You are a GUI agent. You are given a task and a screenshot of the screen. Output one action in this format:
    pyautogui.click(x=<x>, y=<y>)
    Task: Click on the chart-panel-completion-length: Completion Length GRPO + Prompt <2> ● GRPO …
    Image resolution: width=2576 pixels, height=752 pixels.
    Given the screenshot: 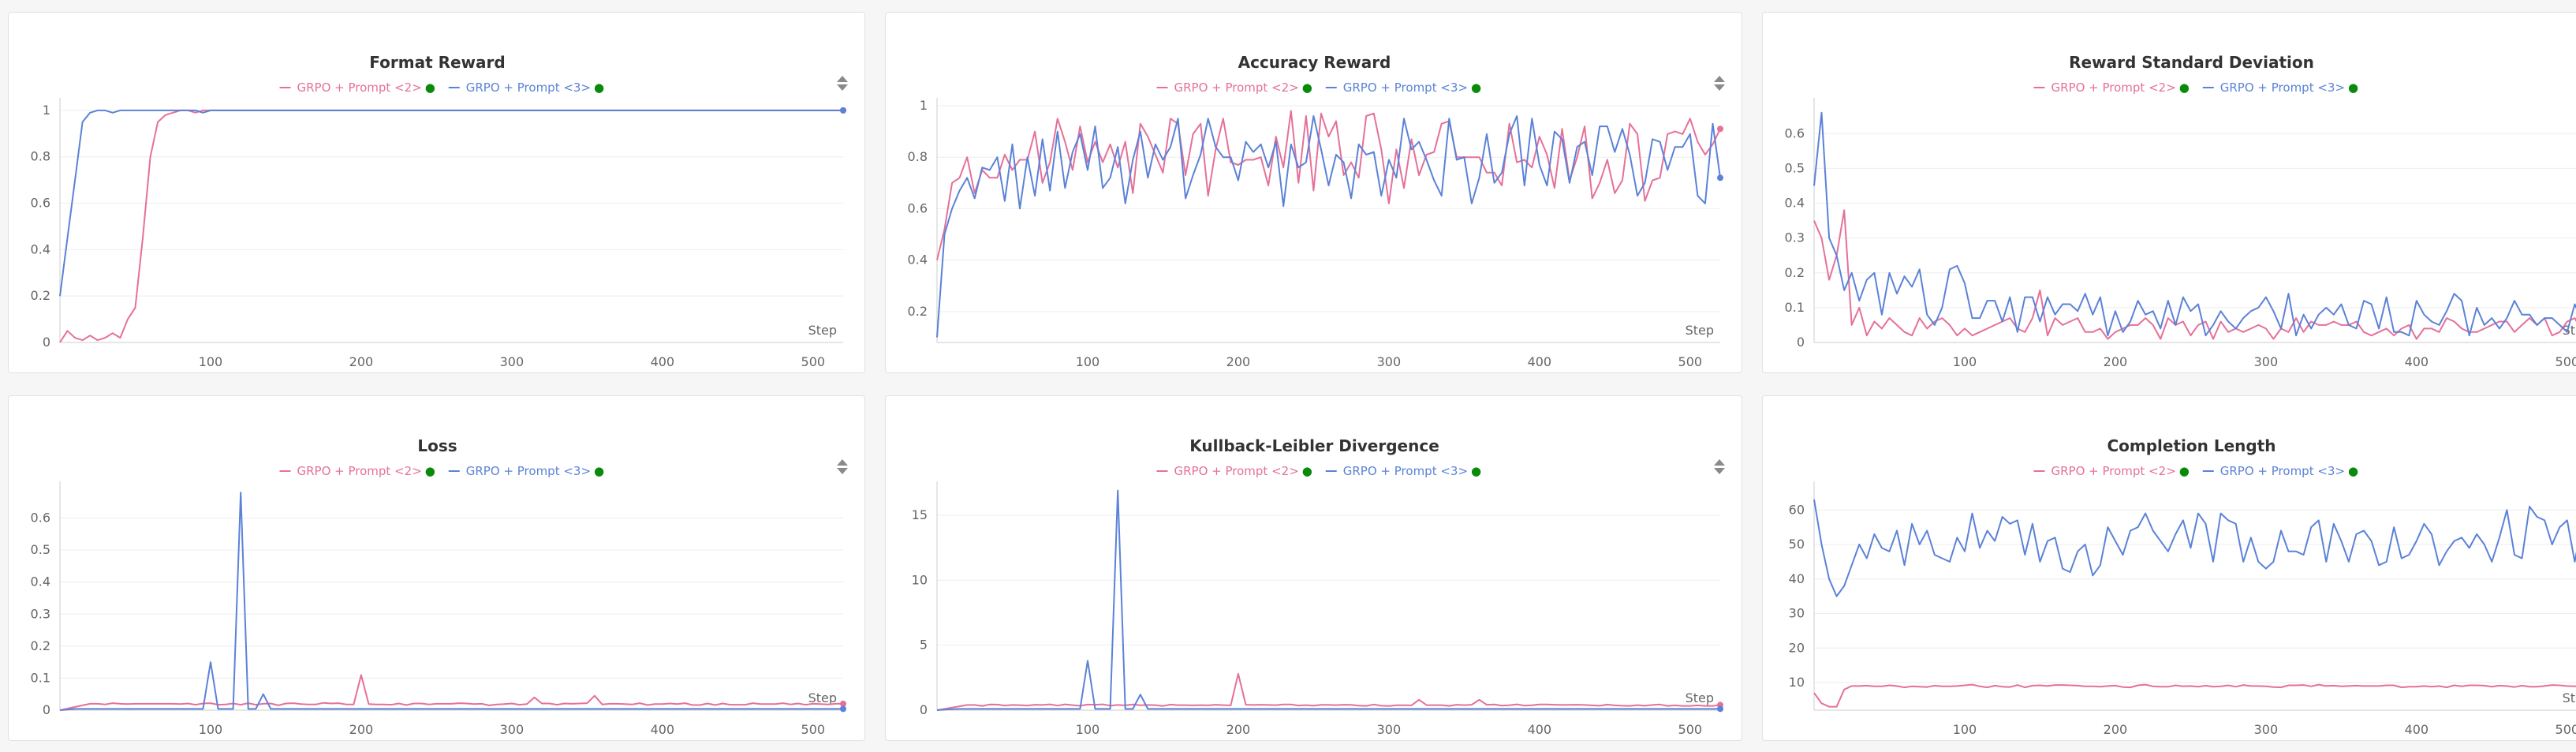 What is the action you would take?
    pyautogui.click(x=2169, y=568)
    